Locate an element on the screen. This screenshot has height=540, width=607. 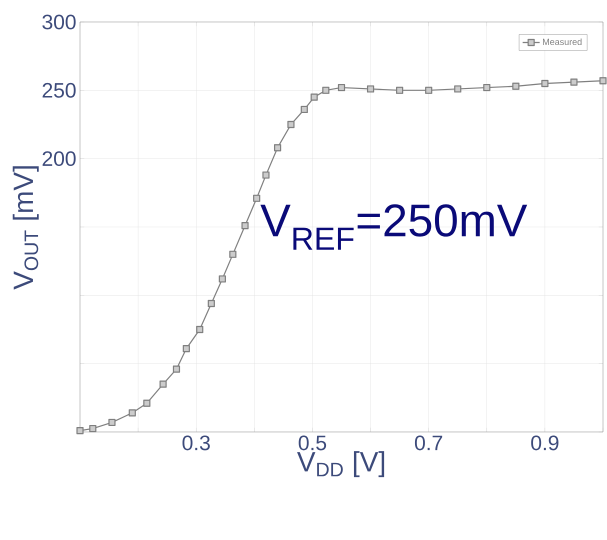
x-tick-label: 0.9 is located at coordinates (544, 443).